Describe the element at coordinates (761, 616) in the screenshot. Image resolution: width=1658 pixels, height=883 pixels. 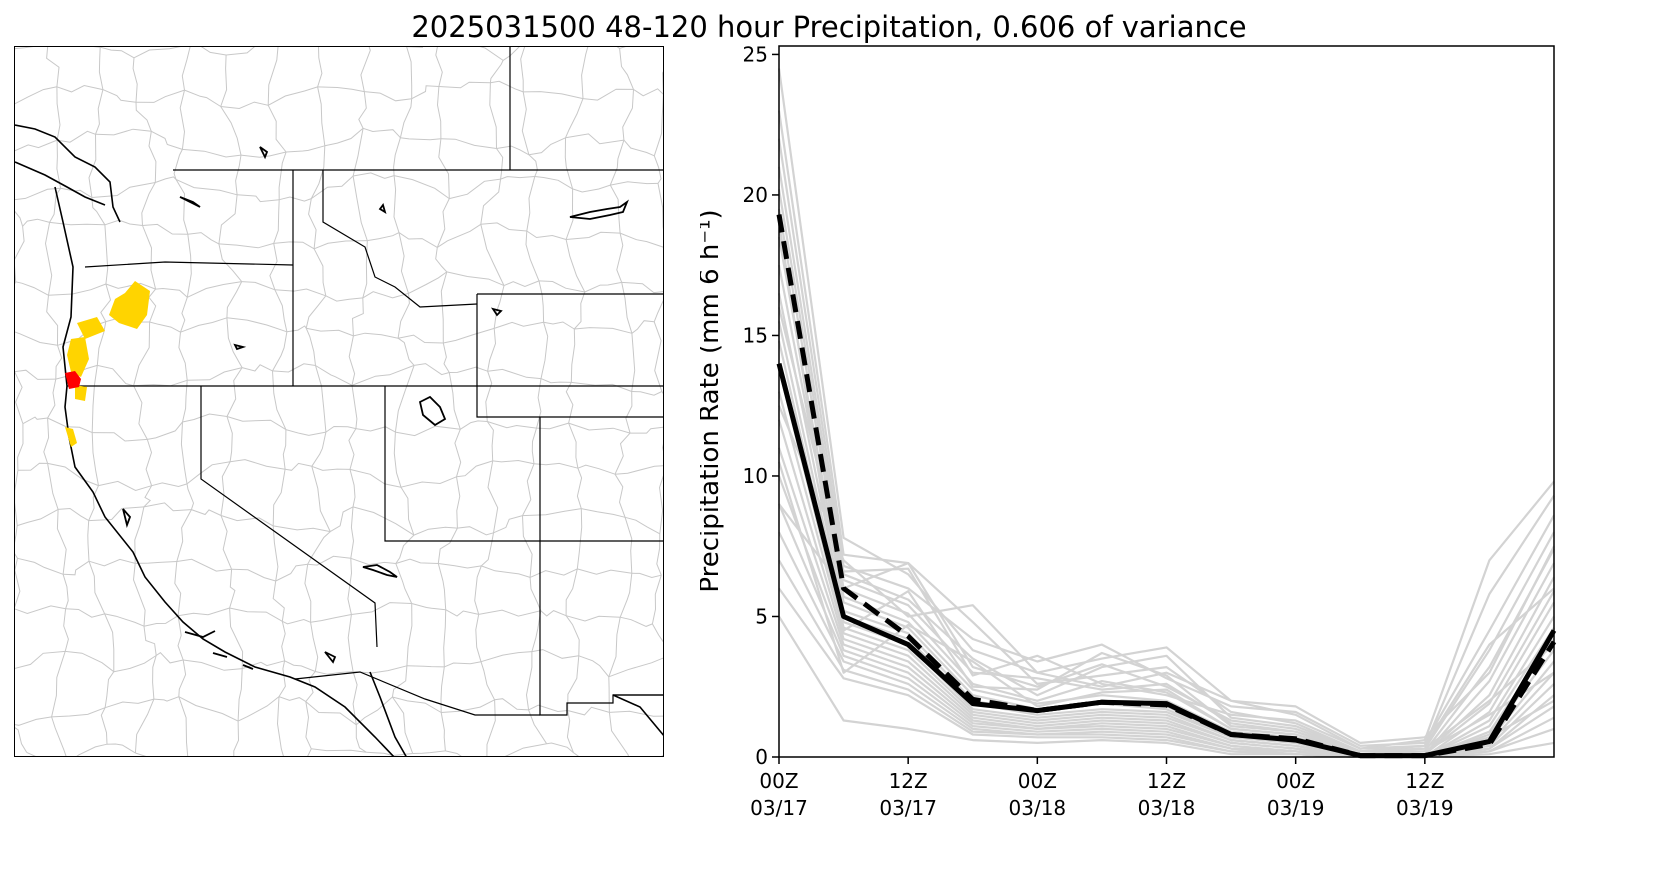
I see `y-tick-label: 5` at that location.